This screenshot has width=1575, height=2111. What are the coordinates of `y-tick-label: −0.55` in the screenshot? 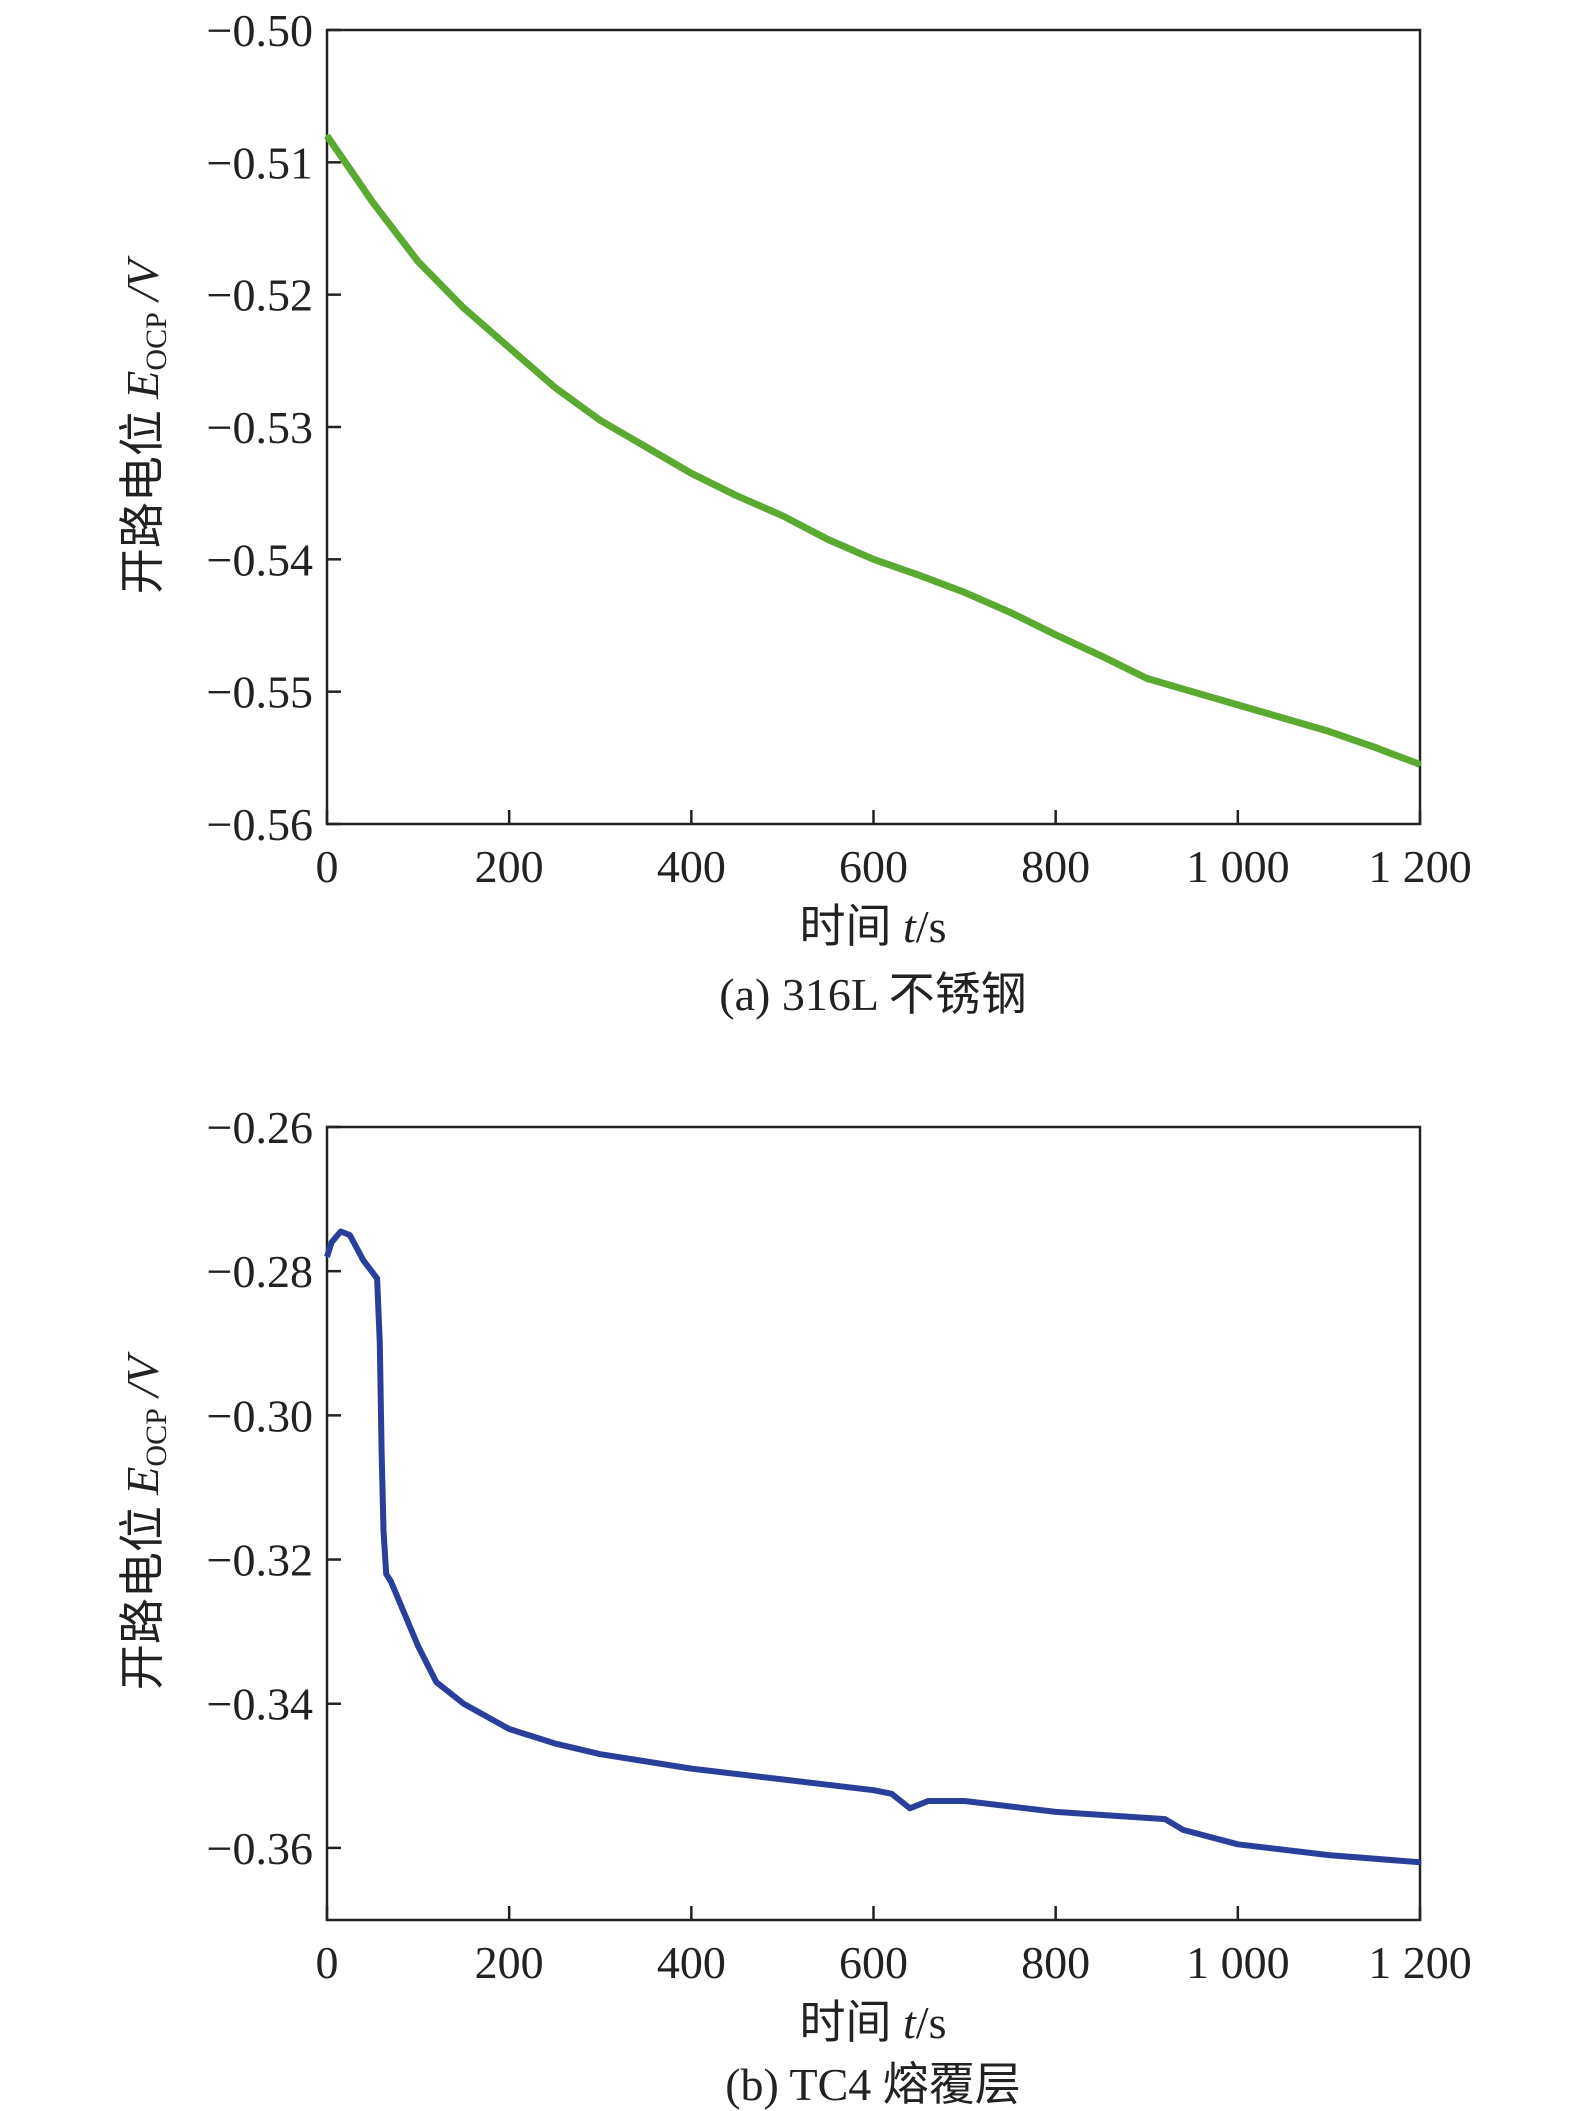 It's located at (260, 692).